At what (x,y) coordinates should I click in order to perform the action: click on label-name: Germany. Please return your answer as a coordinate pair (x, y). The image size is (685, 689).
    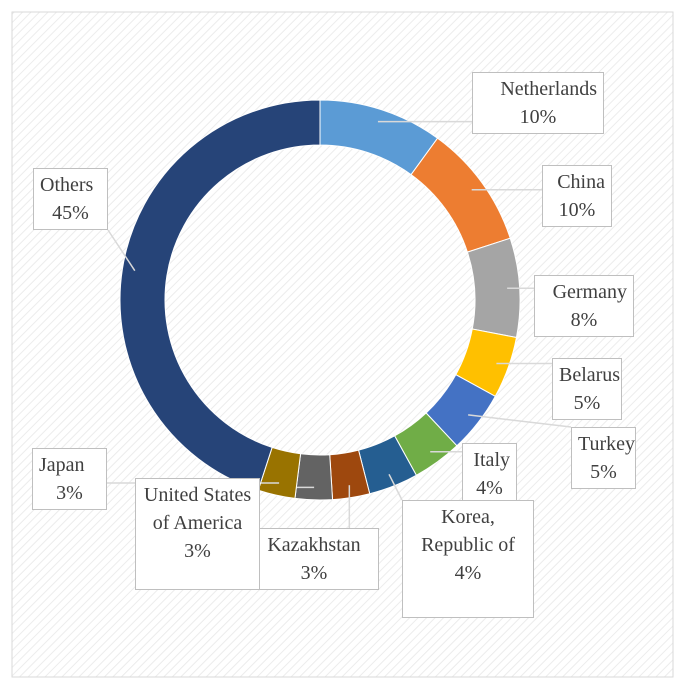
    Looking at the image, I should click on (589, 292).